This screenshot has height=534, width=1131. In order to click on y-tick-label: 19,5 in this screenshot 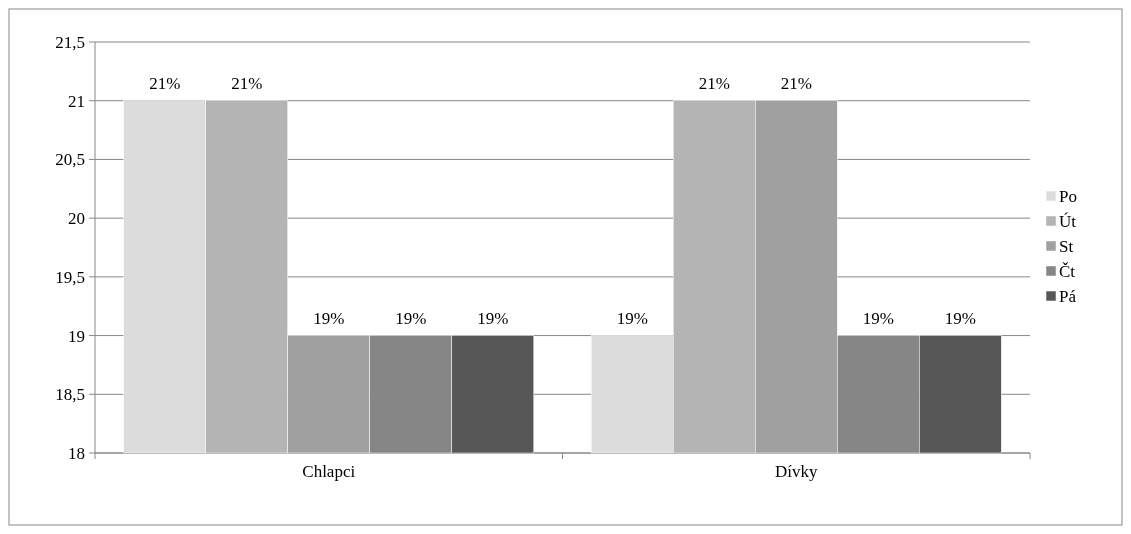, I will do `click(70, 277)`.